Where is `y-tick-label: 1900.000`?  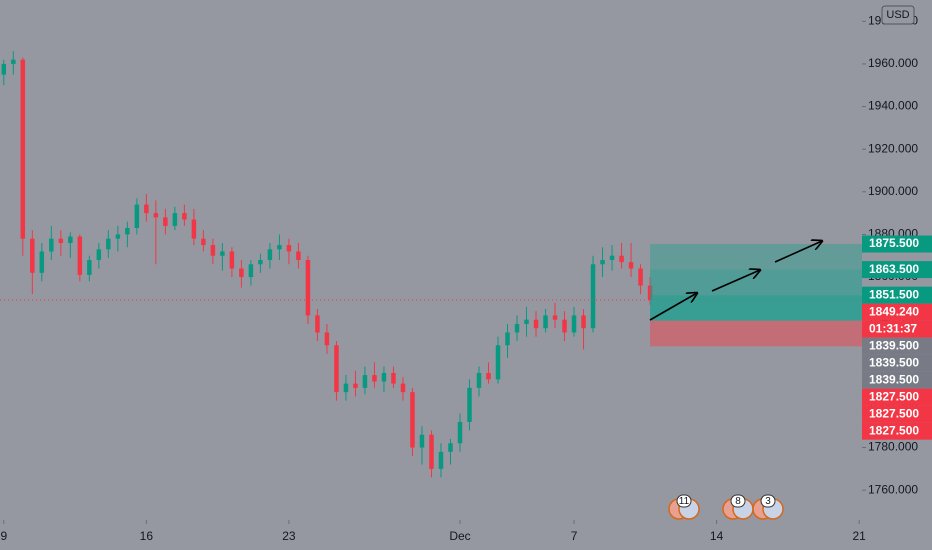
y-tick-label: 1900.000 is located at coordinates (893, 191).